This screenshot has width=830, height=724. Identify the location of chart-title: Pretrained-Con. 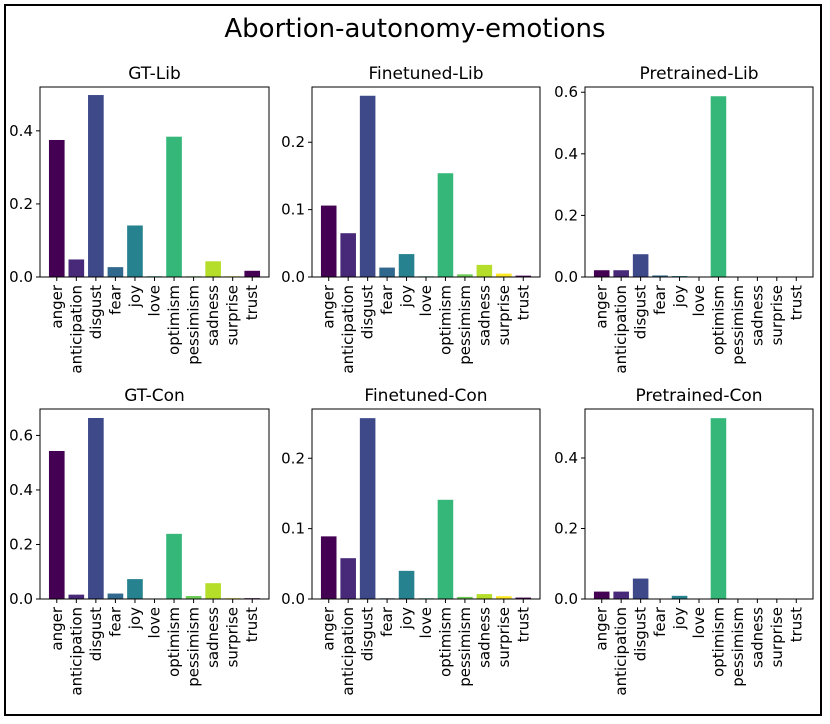
(698, 396).